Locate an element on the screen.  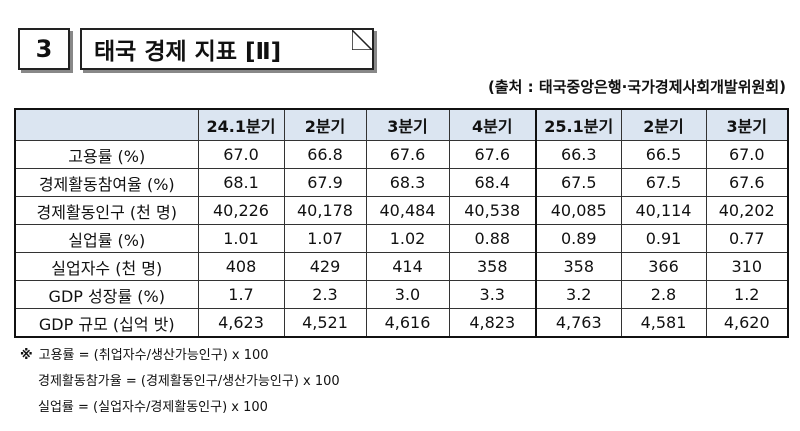
table-row: 실업률 (%) 1.01 1.07 1.02 0.88 0.89 0.91 0.77 is located at coordinates (401, 238).